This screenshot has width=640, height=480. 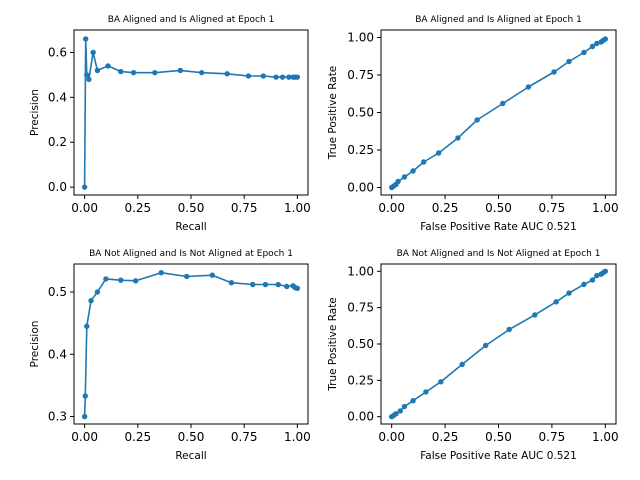 What do you see at coordinates (498, 456) in the screenshot?
I see `x-axis-label: False Positive Rate AUC 0.521` at bounding box center [498, 456].